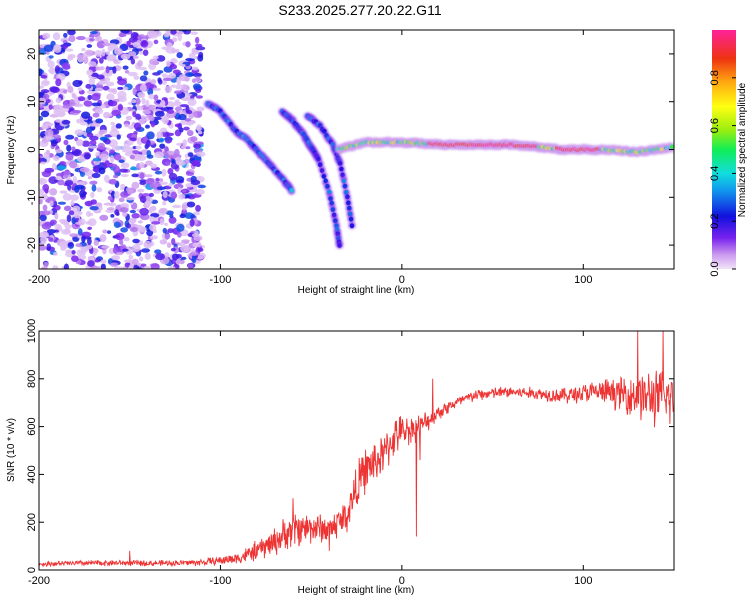 Image resolution: width=750 pixels, height=600 pixels. I want to click on y-tick-label: 20, so click(32, 54).